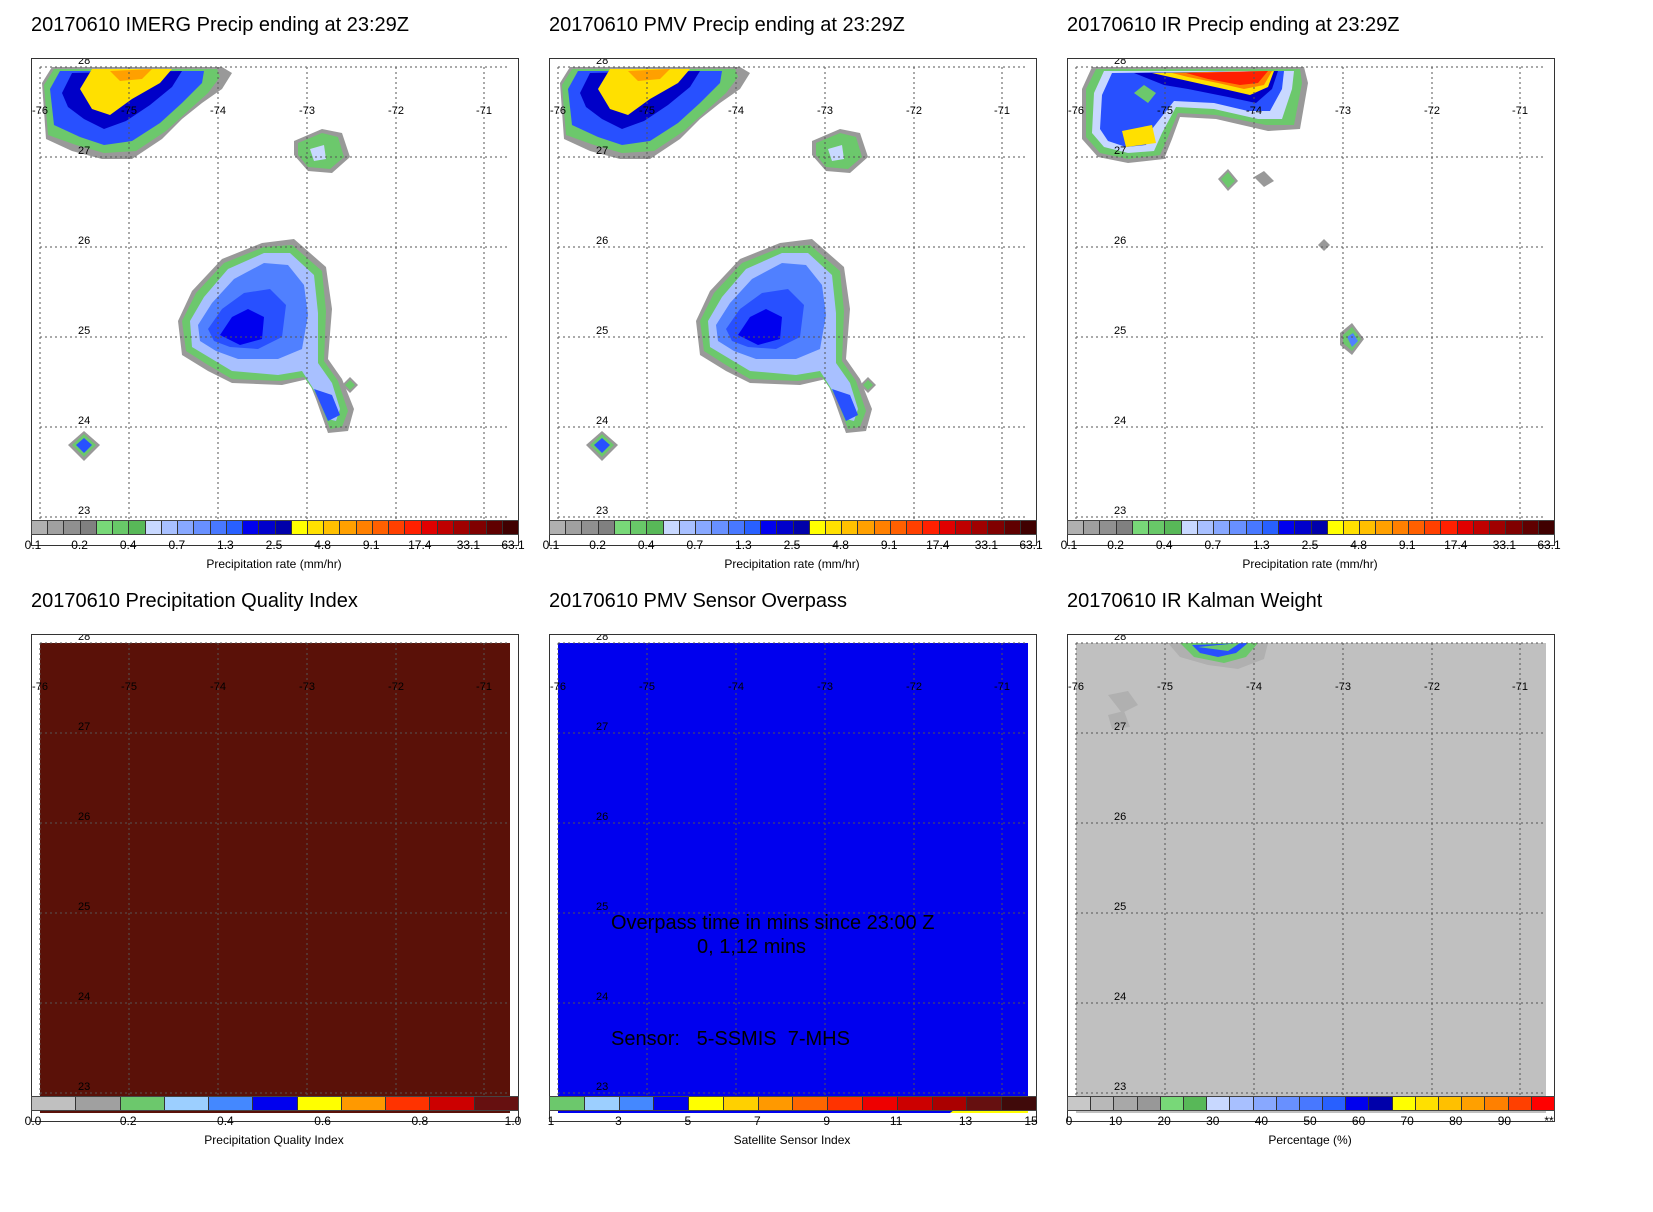  Describe the element at coordinates (1432, 687) in the screenshot. I see `lon-label: -72` at that location.